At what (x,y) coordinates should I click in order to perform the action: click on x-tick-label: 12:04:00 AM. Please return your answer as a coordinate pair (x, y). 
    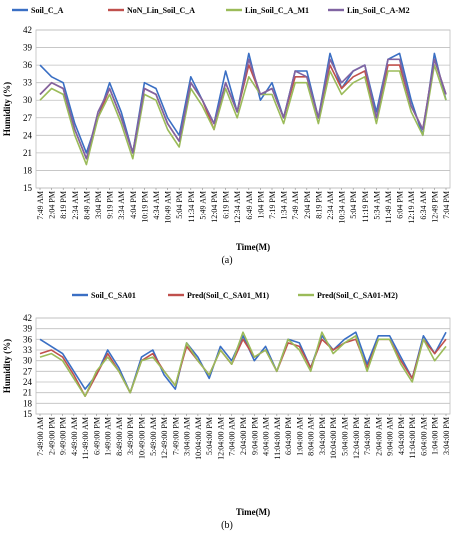
    Looking at the image, I should click on (220, 438).